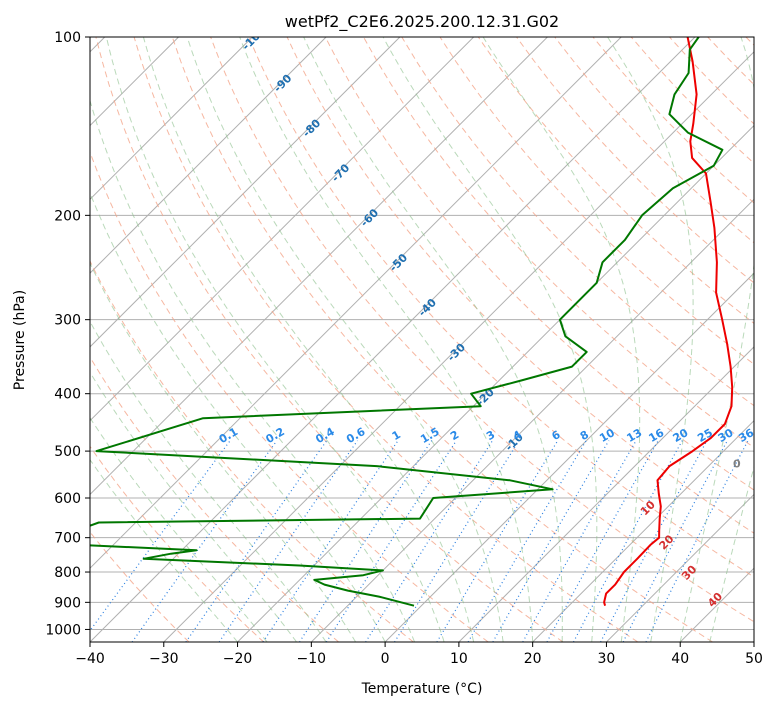 Image resolution: width=775 pixels, height=708 pixels. I want to click on y-tick-label: 500, so click(67, 452).